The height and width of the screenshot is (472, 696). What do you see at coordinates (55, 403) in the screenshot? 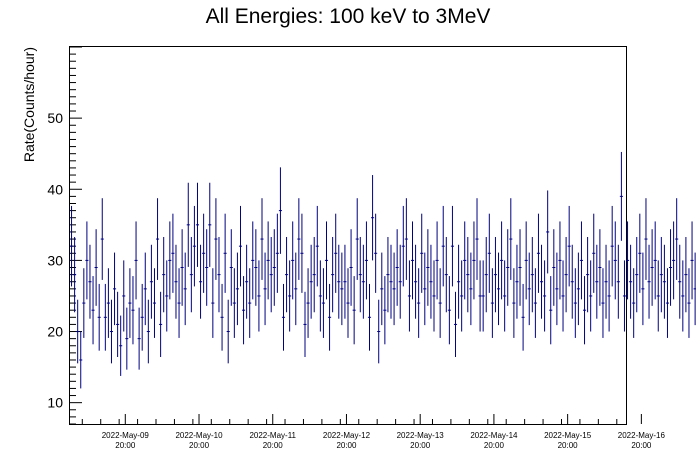
I see `y-tick-label: 10` at bounding box center [55, 403].